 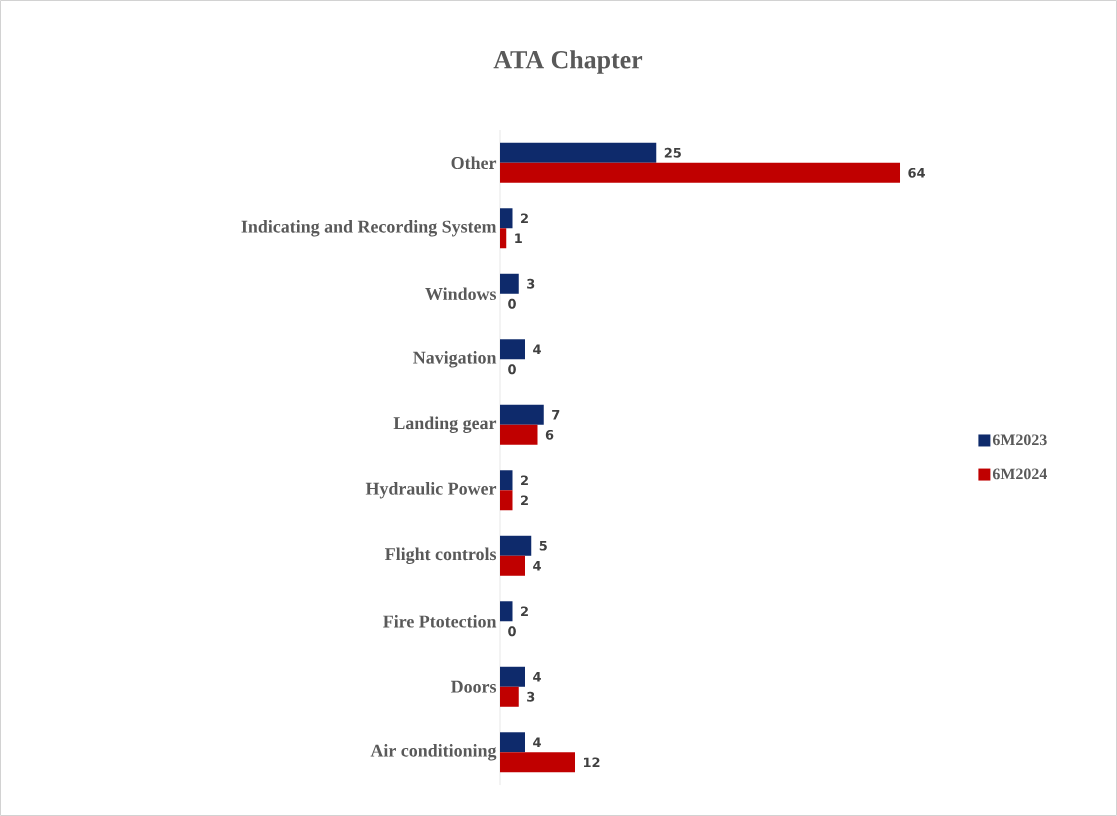 What do you see at coordinates (440, 621) in the screenshot?
I see `y-tick-label: Fire Ptotection` at bounding box center [440, 621].